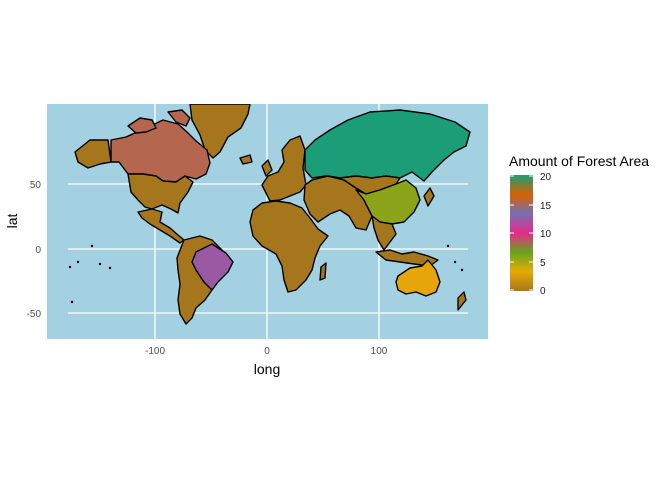 This screenshot has height=480, width=672. Describe the element at coordinates (323, 271) in the screenshot. I see `region-madagascar` at that location.